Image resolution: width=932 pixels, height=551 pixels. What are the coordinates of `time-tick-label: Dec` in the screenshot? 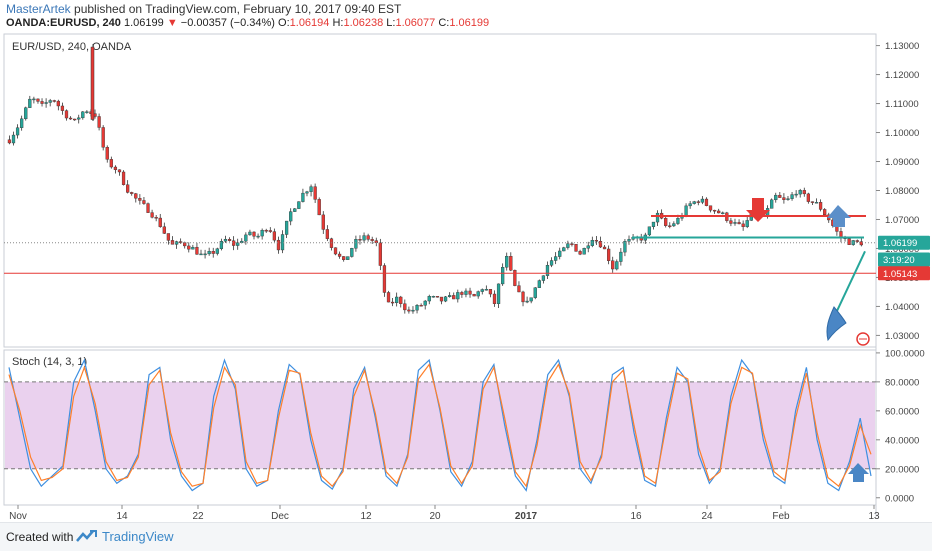 It's located at (280, 516).